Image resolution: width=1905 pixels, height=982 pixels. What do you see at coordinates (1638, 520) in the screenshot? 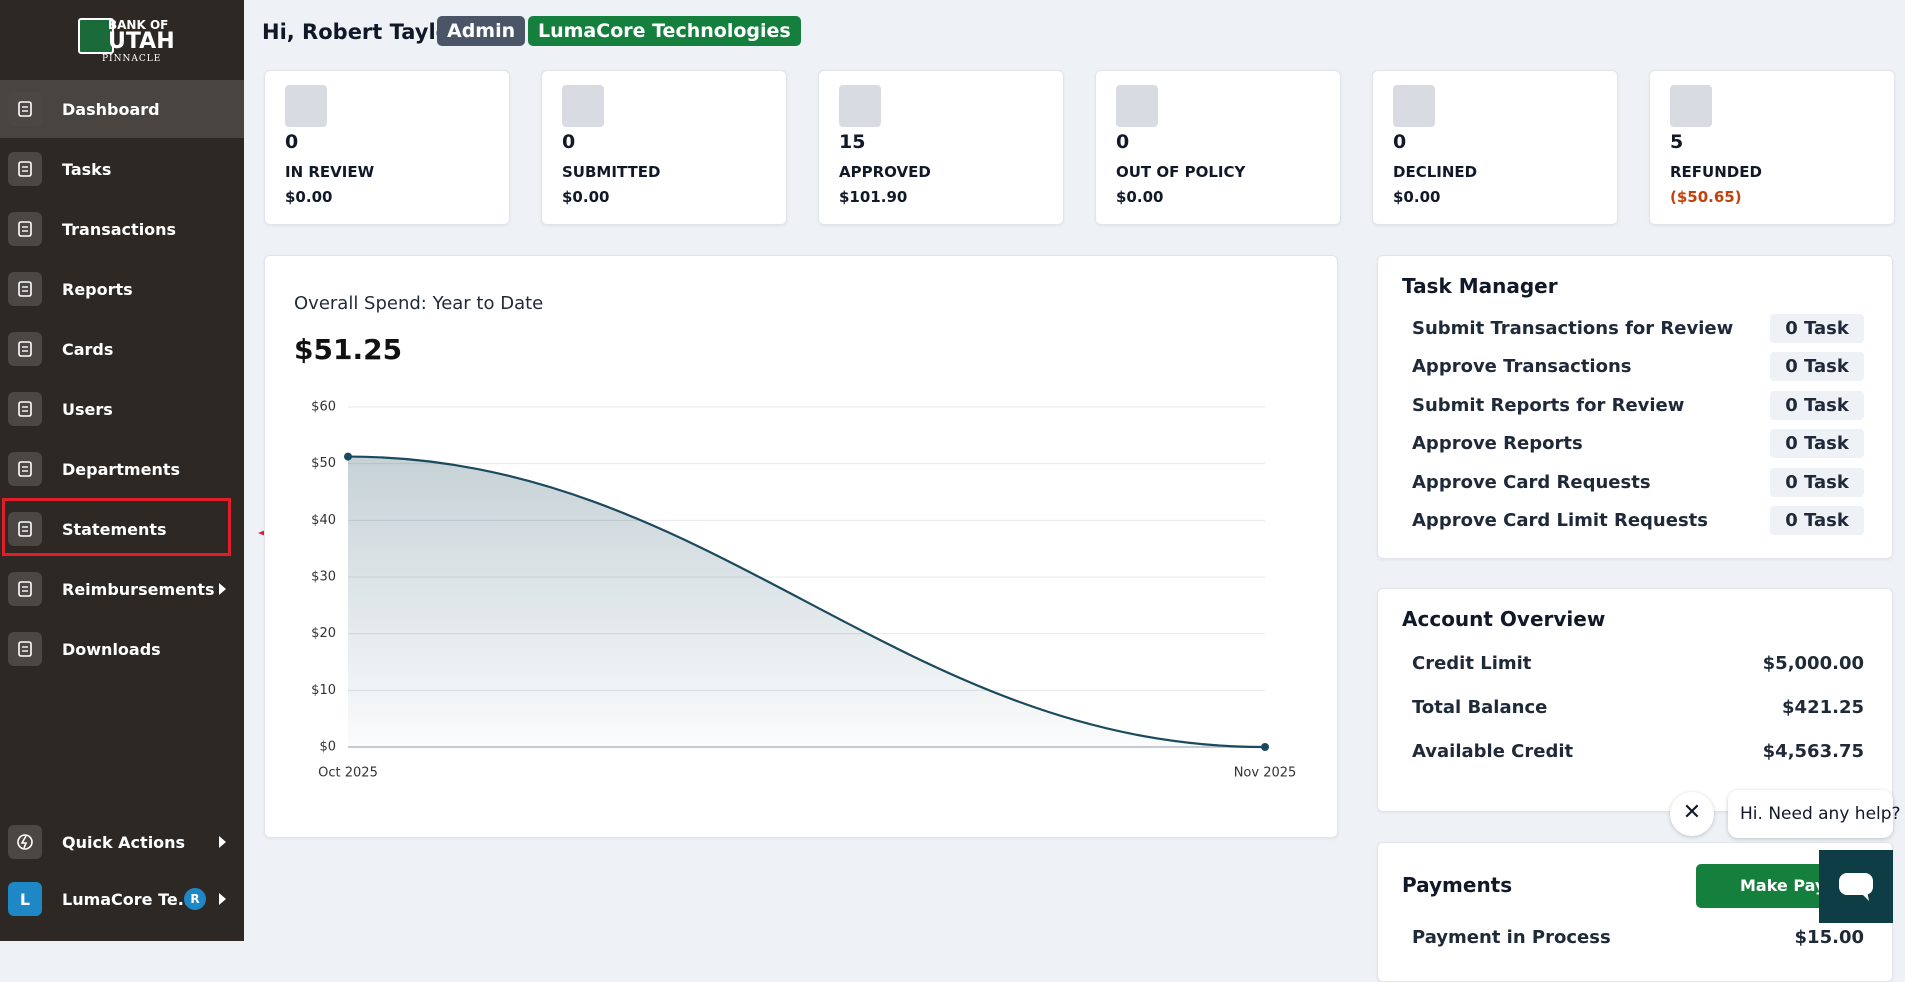
I see `task-row: Approve Card Limit Requests 0 Task` at bounding box center [1638, 520].